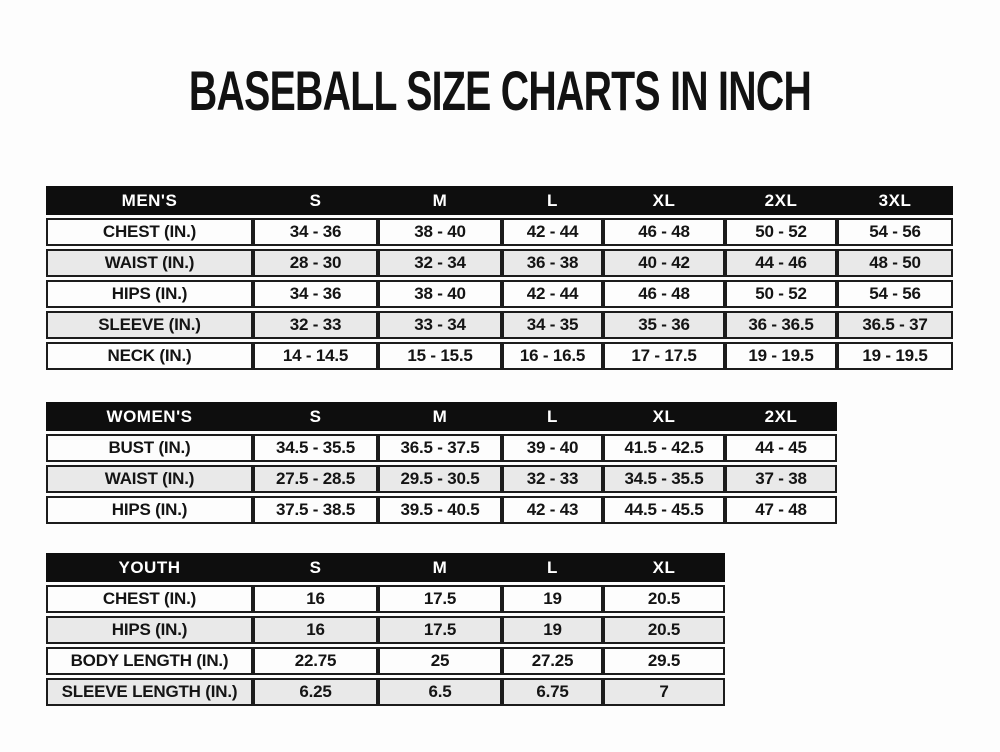 The image size is (1000, 752). What do you see at coordinates (552, 448) in the screenshot?
I see `size-value: 39 - 40` at bounding box center [552, 448].